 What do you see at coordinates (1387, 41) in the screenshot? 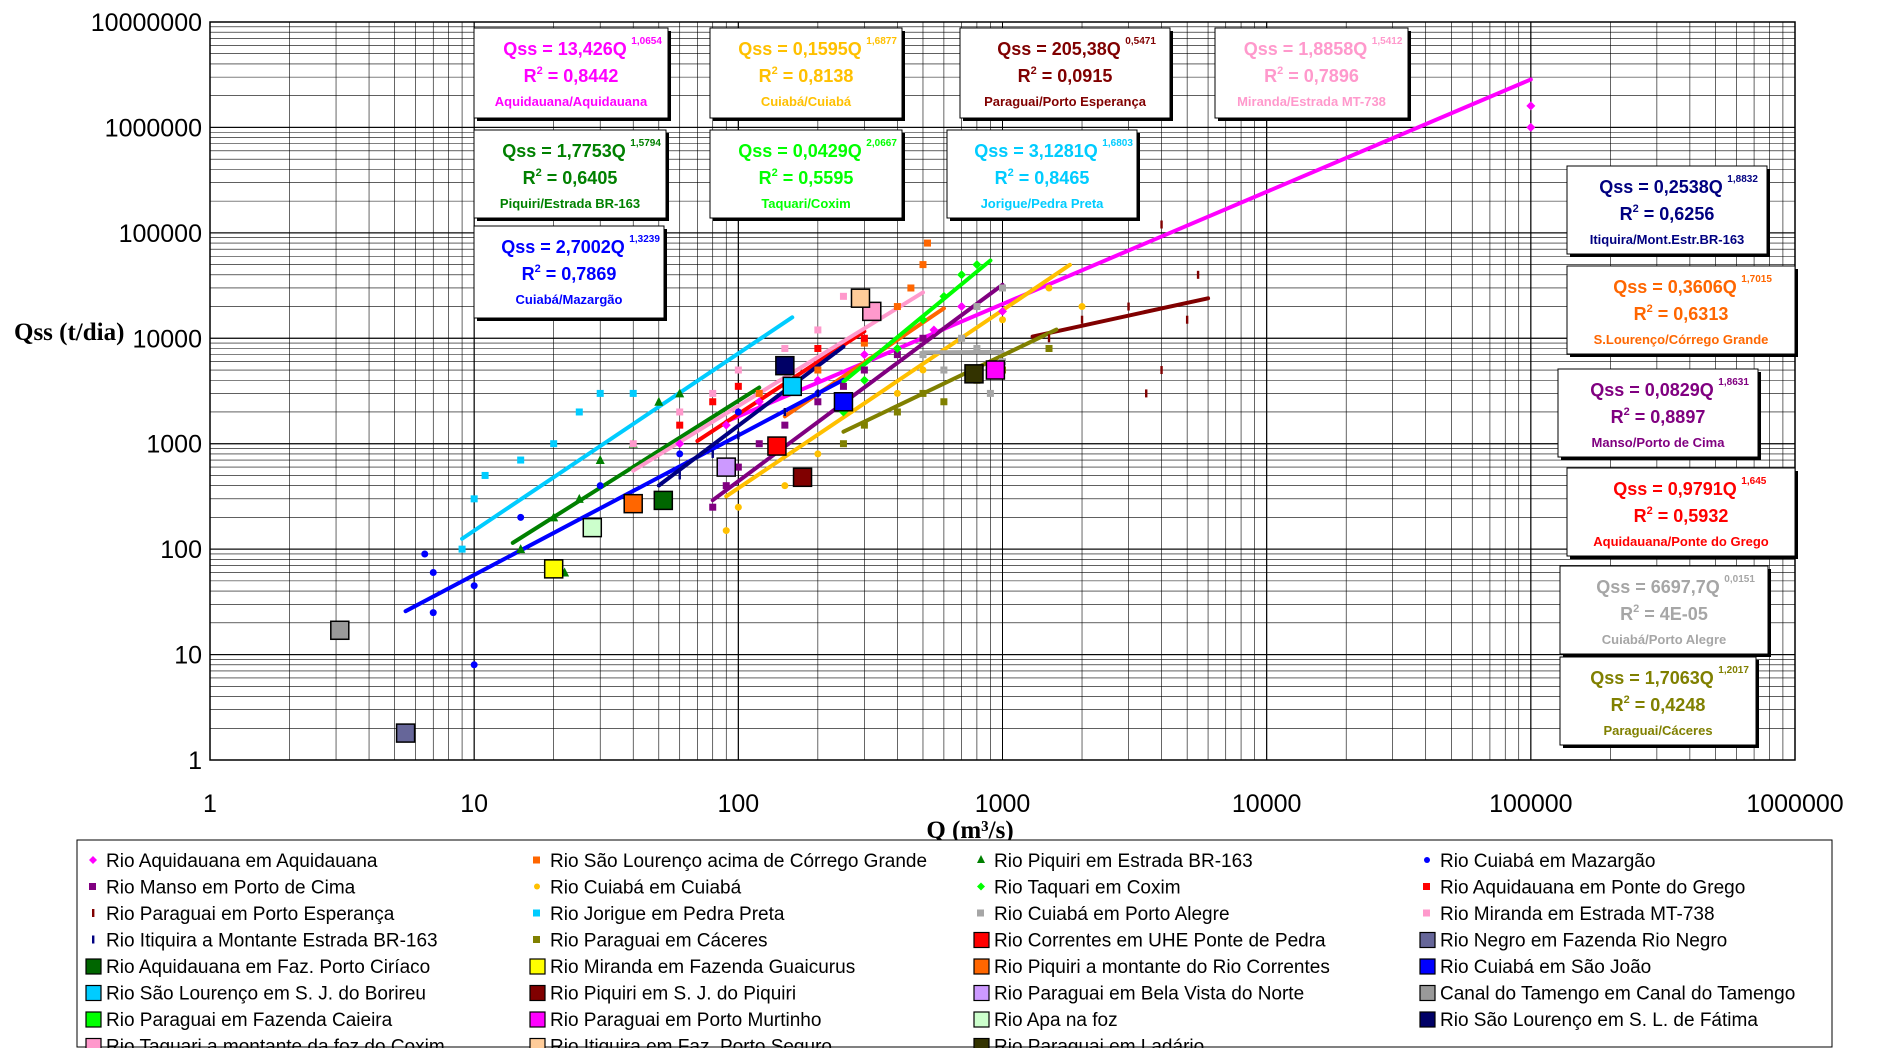
I see `equation-exponent: 1,5412` at bounding box center [1387, 41].